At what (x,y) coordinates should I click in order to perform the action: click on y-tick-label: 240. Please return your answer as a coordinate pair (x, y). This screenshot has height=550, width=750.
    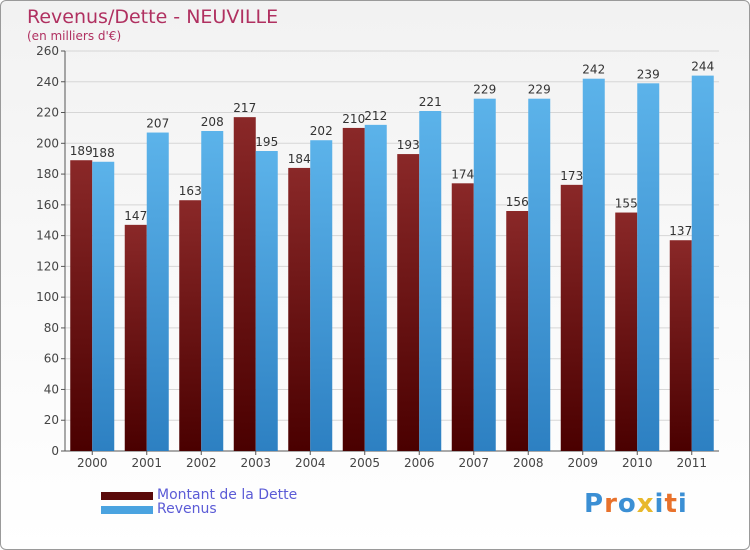
    Looking at the image, I should click on (47, 82).